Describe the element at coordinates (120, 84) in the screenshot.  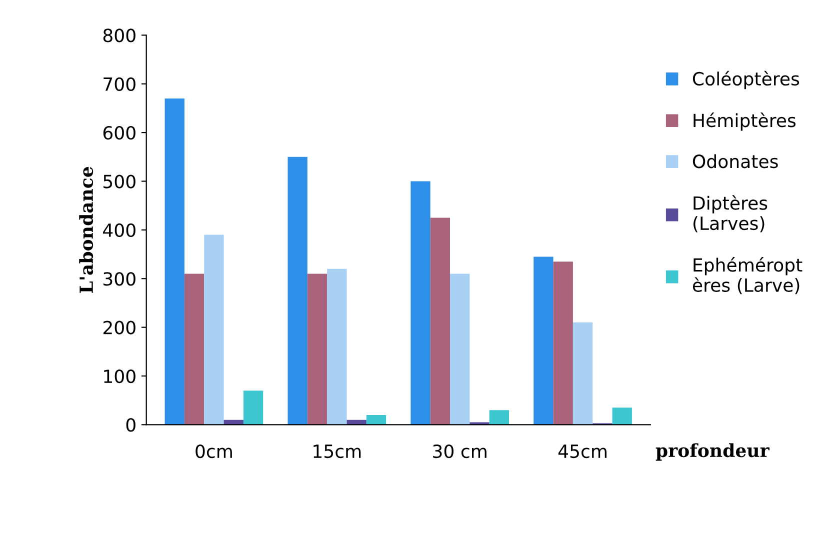
I see `y-tick-label: 700` at that location.